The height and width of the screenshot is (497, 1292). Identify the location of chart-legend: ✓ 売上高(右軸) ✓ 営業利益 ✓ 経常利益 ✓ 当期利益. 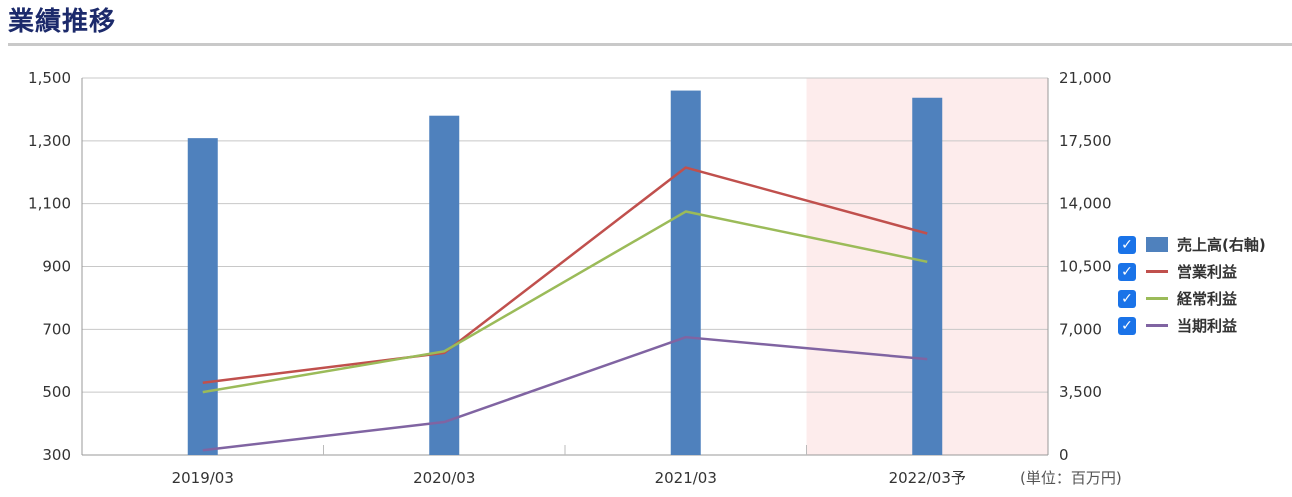
(1192, 285).